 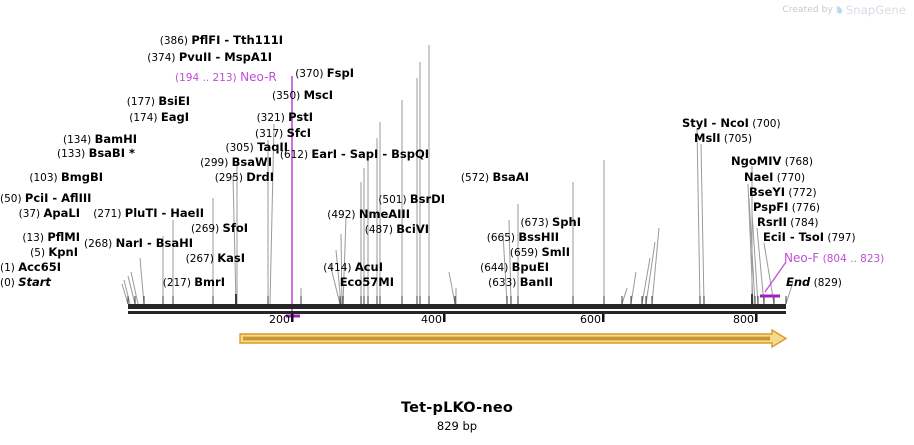 I want to click on restriction-site-label-apali: (37) ApaLI, so click(x=40, y=213).